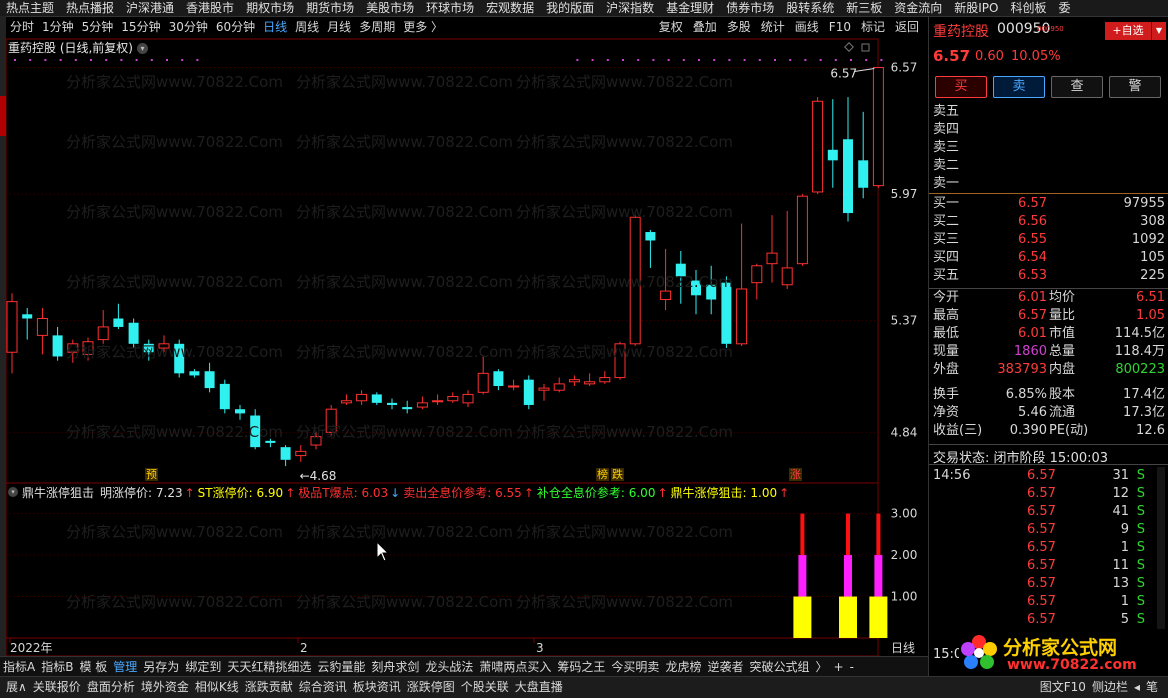 The height and width of the screenshot is (698, 1168). I want to click on trade-action-button: 买, so click(961, 87).